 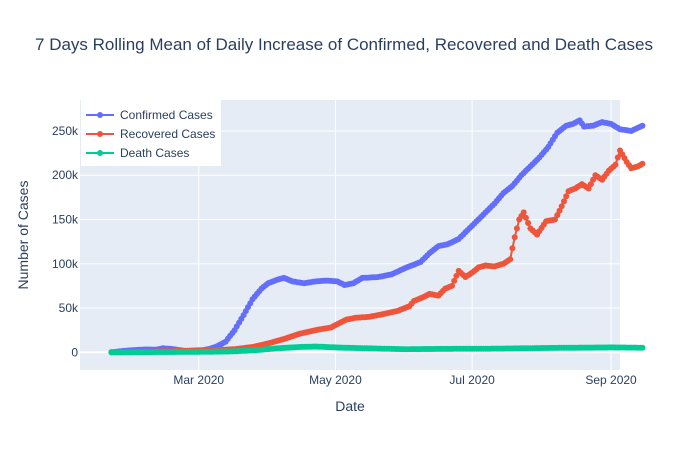 I want to click on y-tick-label: 250k, so click(x=65, y=131).